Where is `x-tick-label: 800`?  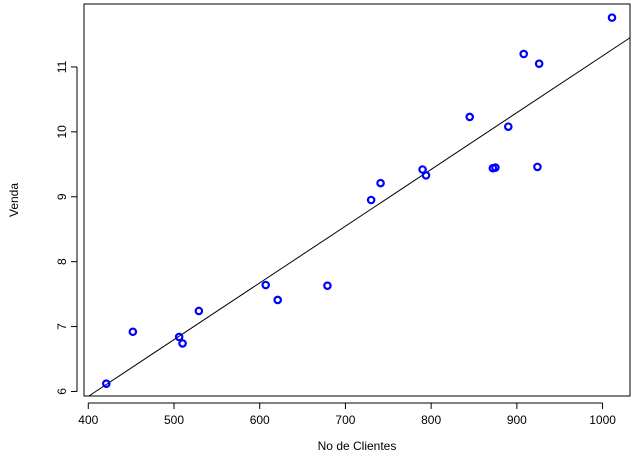 x-tick-label: 800 is located at coordinates (431, 420).